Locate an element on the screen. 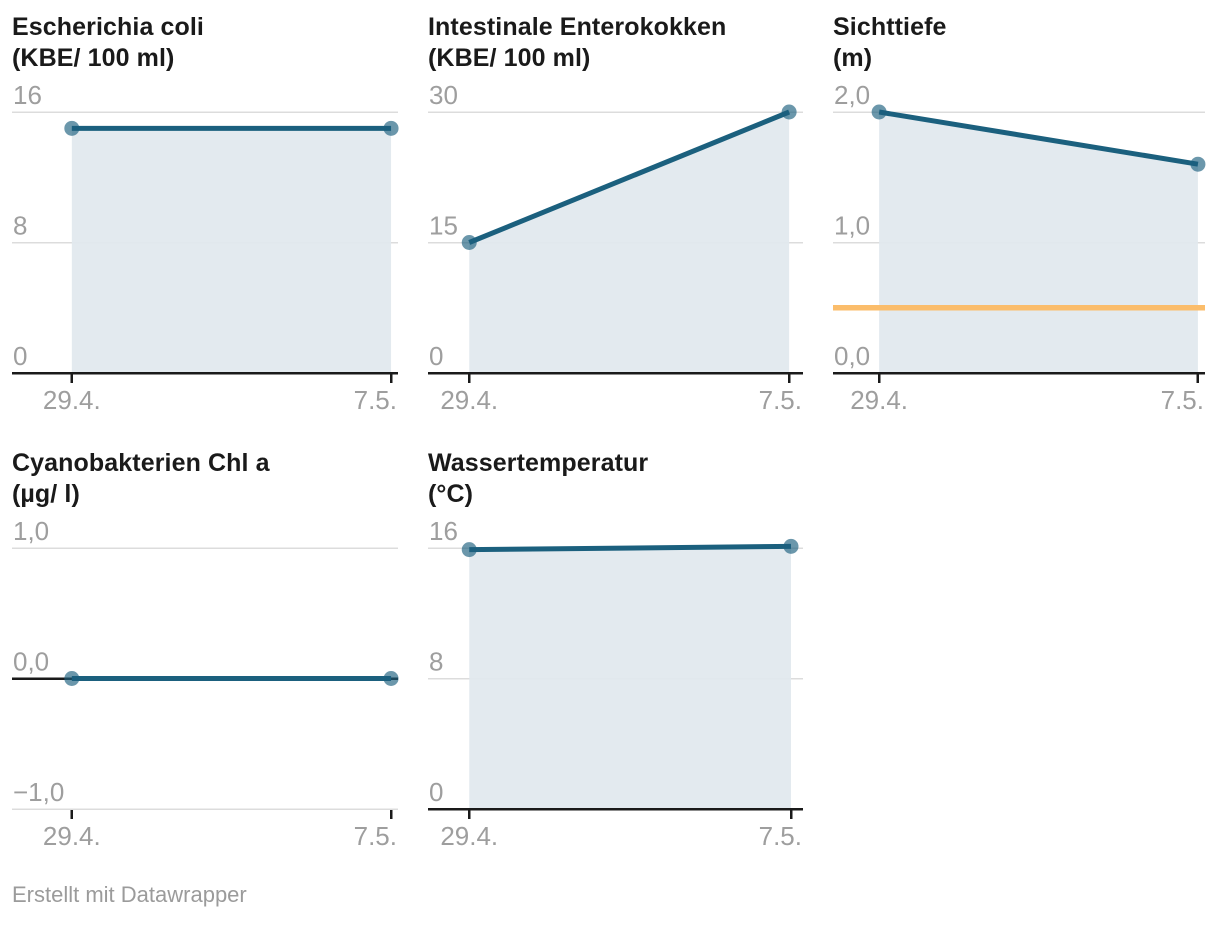 The width and height of the screenshot is (1220, 944). chart-wassertemperatur: Wassertemperatur (°C) 0 8 16 29.4. 7.5. is located at coordinates (615, 651).